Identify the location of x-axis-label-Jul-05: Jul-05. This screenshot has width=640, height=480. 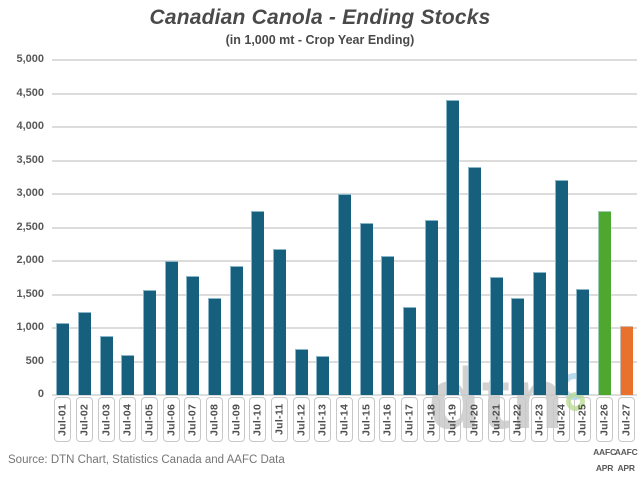
(149, 419).